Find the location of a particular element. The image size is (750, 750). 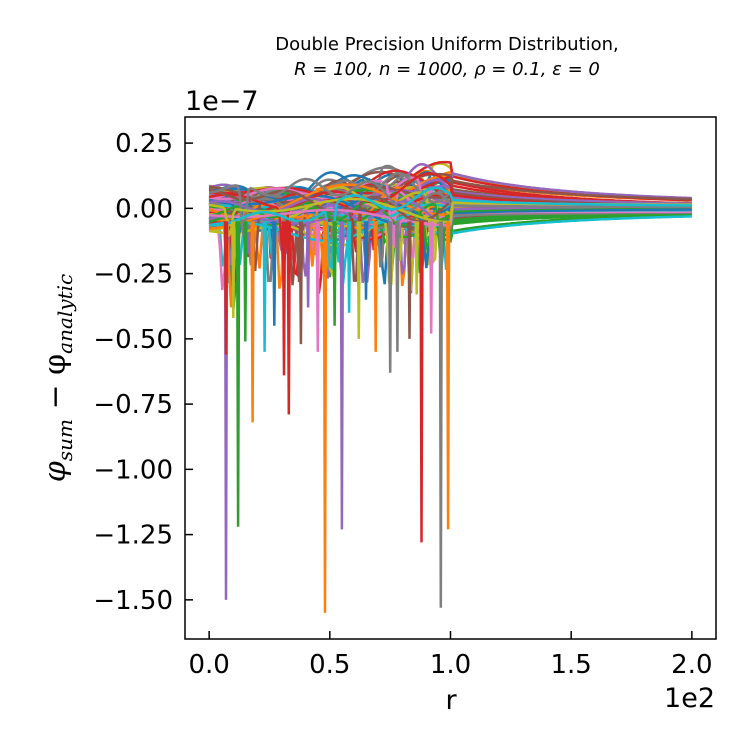

y-label-sub2: analytic is located at coordinates (65, 314).